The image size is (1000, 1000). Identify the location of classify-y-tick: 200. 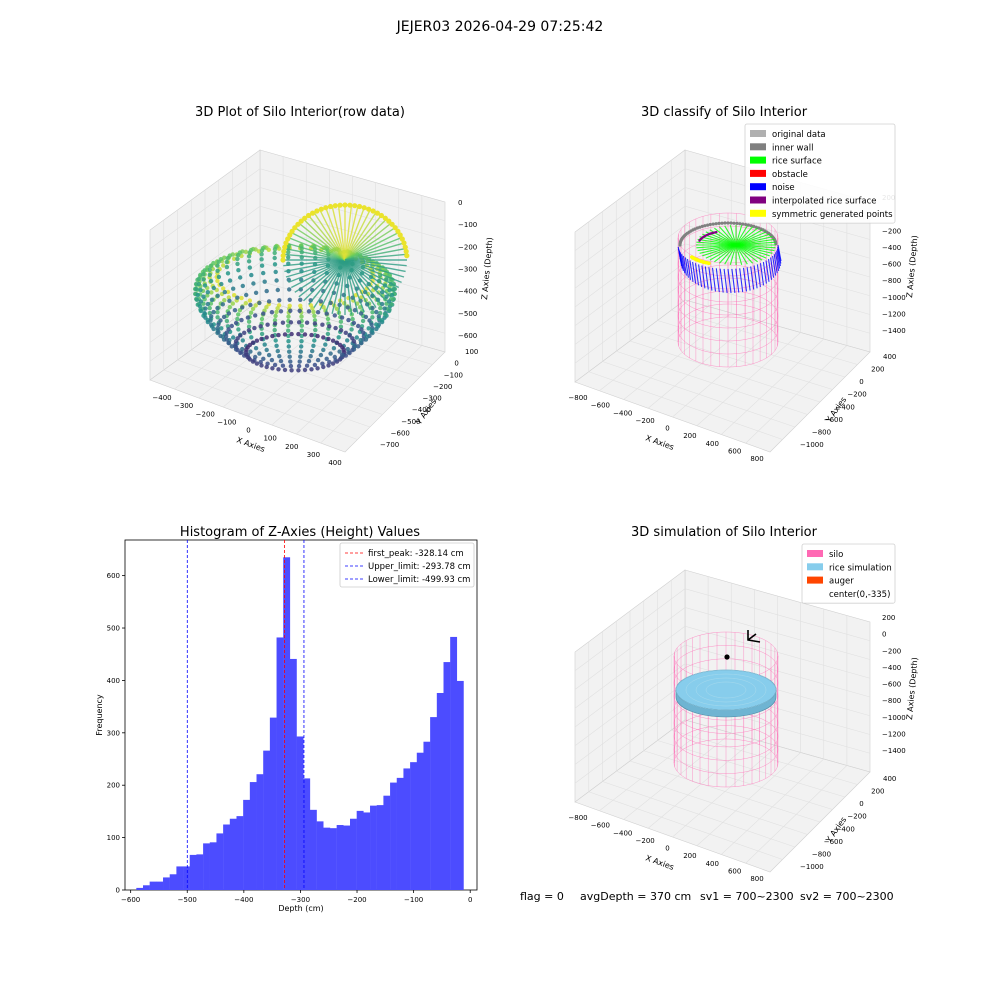
(877, 370).